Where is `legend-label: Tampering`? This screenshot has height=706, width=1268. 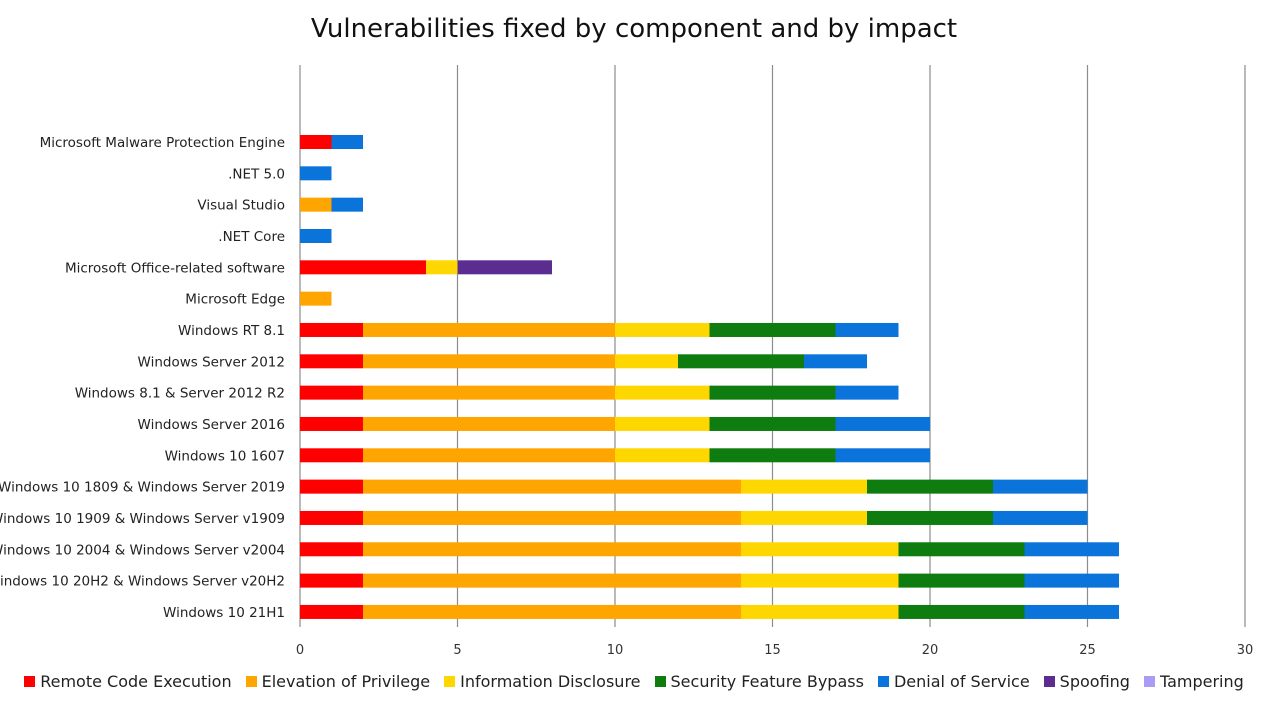 legend-label: Tampering is located at coordinates (1201, 681).